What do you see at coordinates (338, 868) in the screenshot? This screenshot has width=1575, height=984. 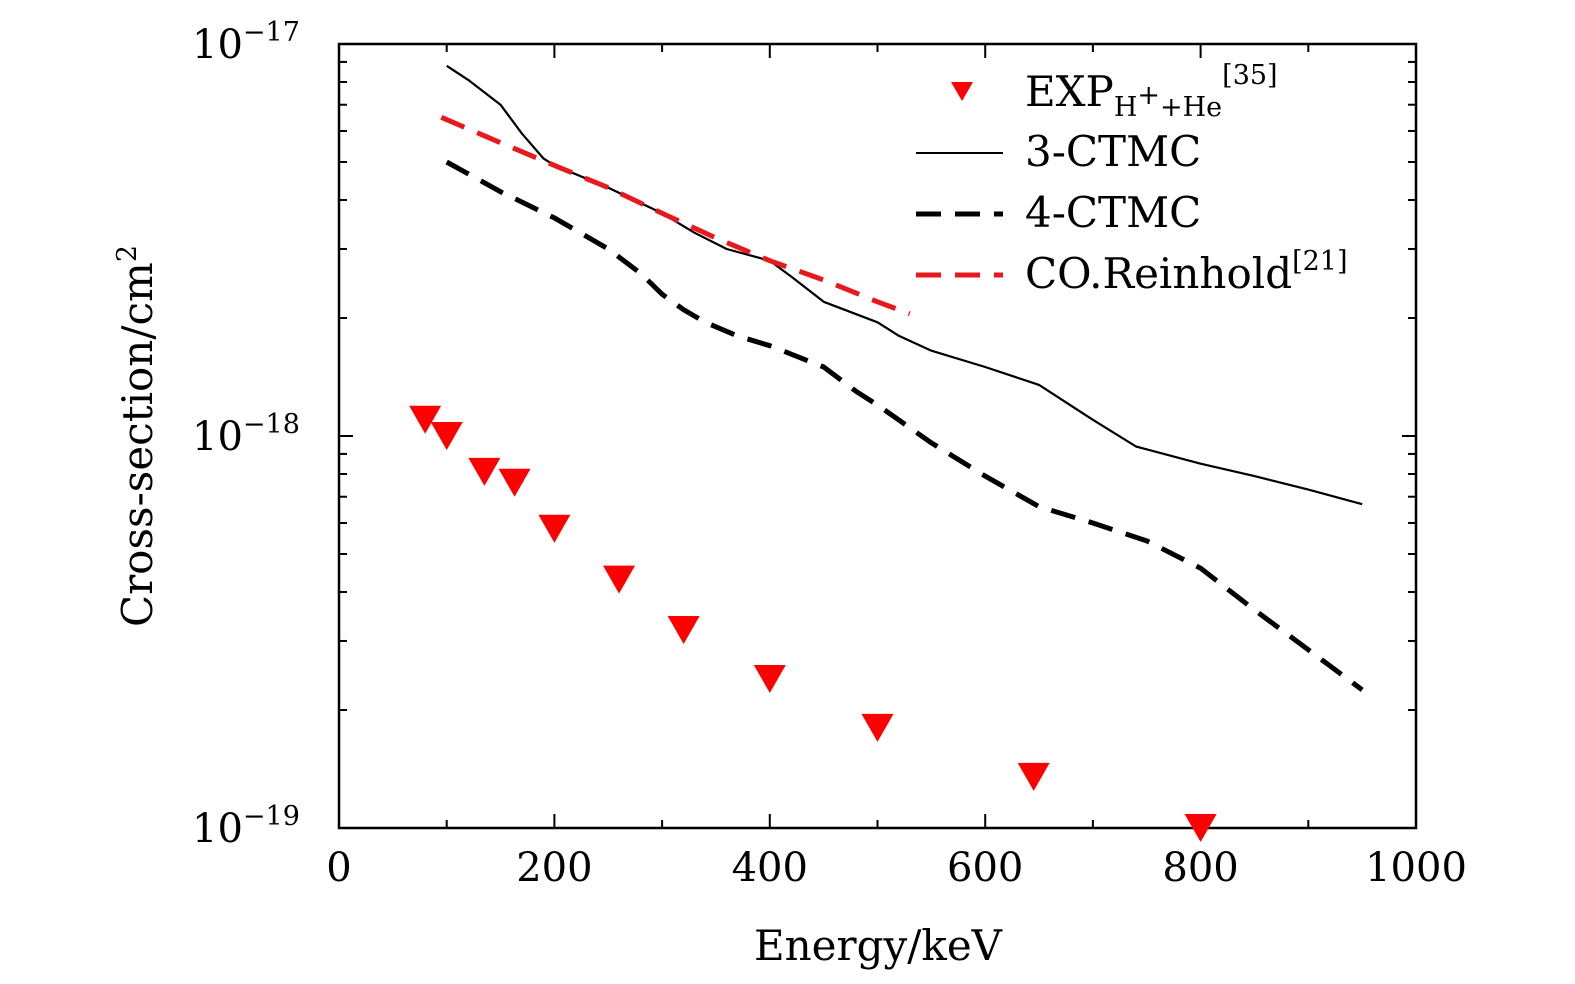 I see `x-tick-label: 0` at bounding box center [338, 868].